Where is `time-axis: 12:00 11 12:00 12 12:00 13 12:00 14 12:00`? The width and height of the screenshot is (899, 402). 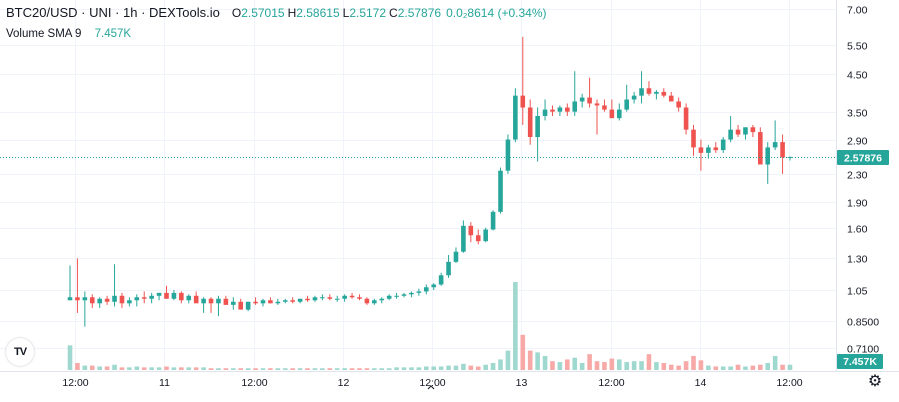 time-axis: 12:00 11 12:00 12 12:00 13 12:00 14 12:00 is located at coordinates (432, 383).